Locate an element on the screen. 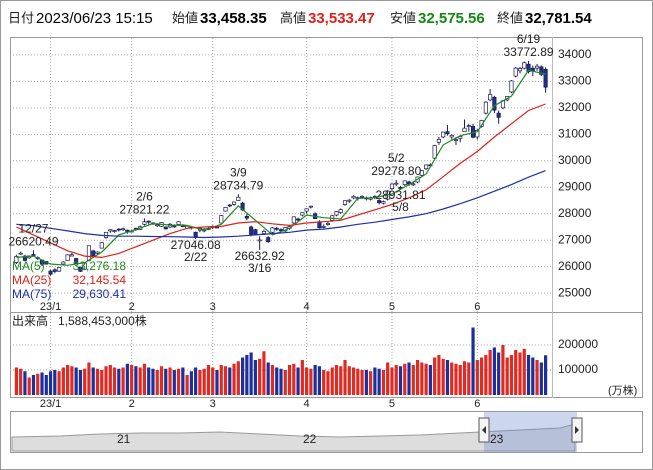  volume-unit: (万株) is located at coordinates (622, 390).